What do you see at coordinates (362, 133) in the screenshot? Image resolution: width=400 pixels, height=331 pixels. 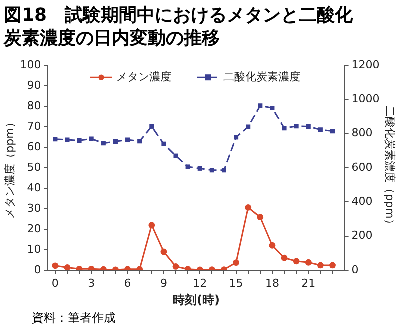 I see `y2-tick-label: 800` at bounding box center [362, 133].